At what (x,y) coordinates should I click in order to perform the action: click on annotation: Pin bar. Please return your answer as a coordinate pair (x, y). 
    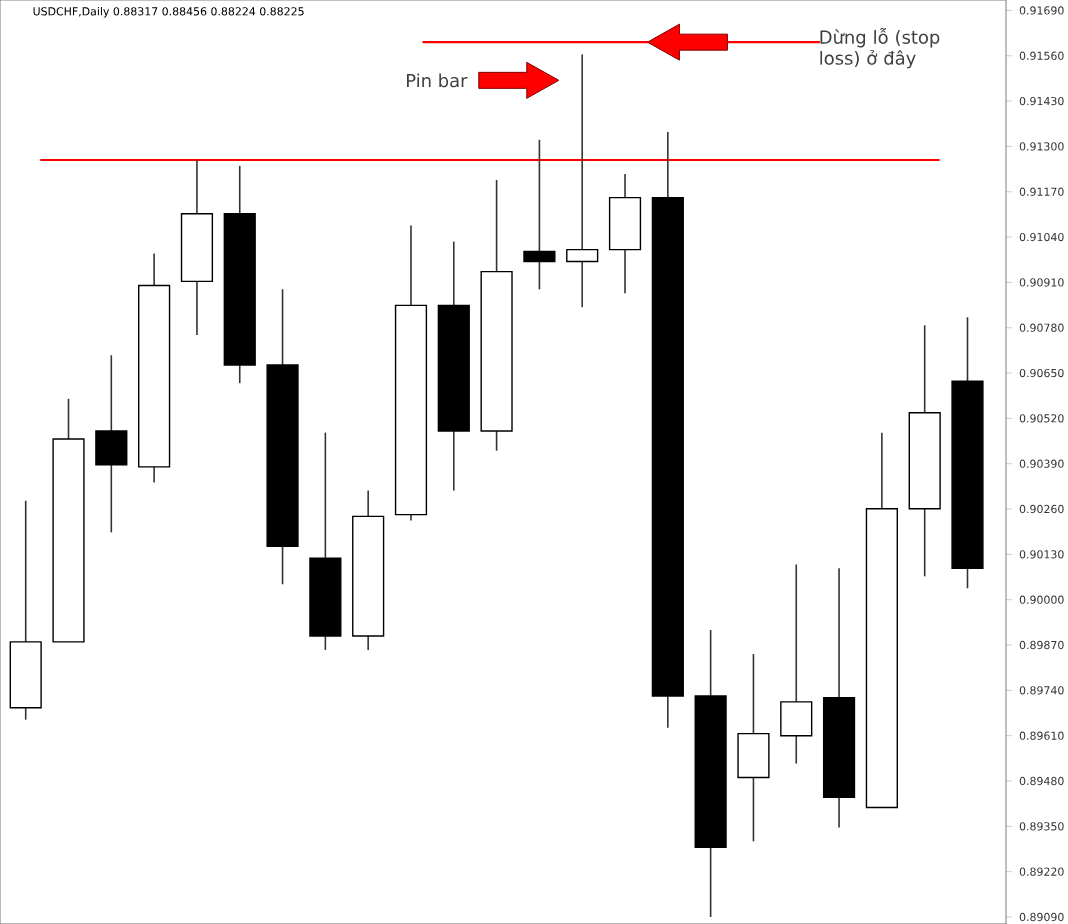
    Looking at the image, I should click on (437, 80).